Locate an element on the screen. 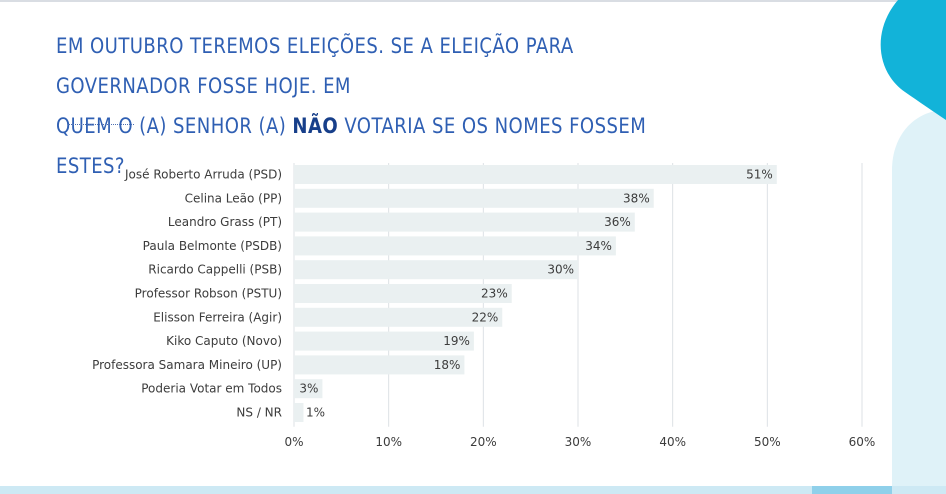  data-label: 51% is located at coordinates (759, 175).